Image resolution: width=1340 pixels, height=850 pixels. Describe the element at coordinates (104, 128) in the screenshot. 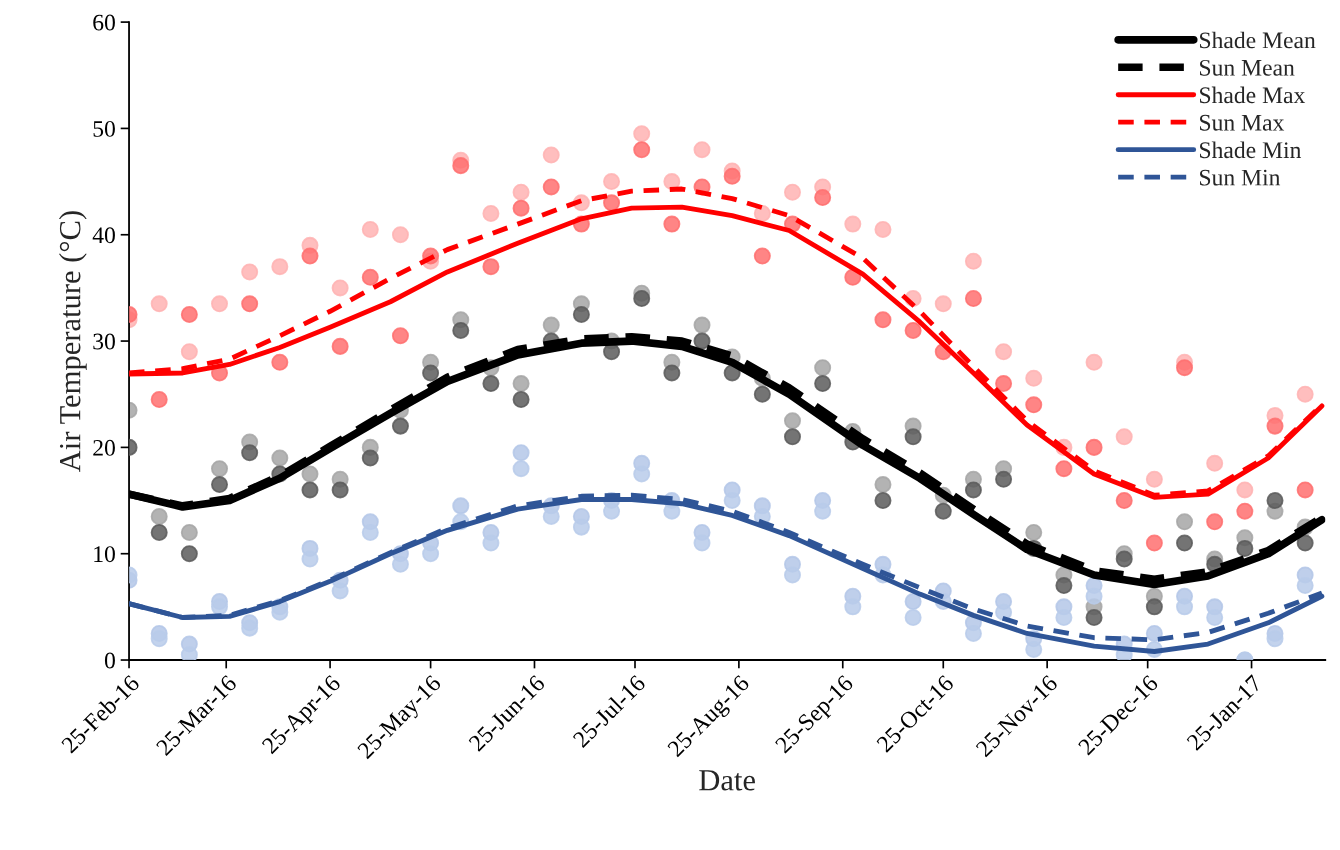

I see `y-tick-label: 50` at that location.